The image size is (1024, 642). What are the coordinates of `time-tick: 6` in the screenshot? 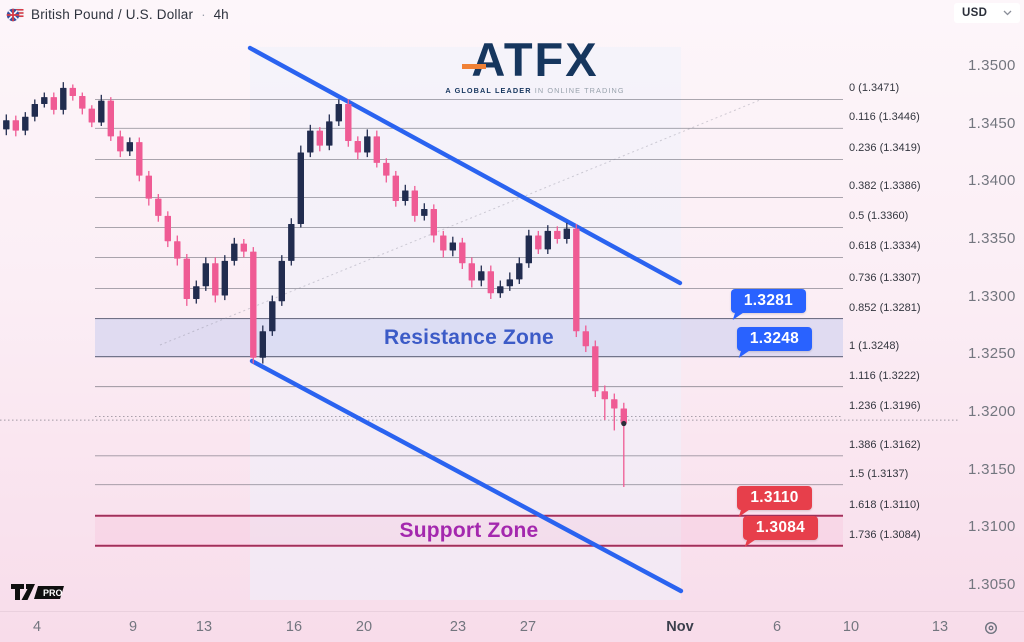 It's located at (777, 627).